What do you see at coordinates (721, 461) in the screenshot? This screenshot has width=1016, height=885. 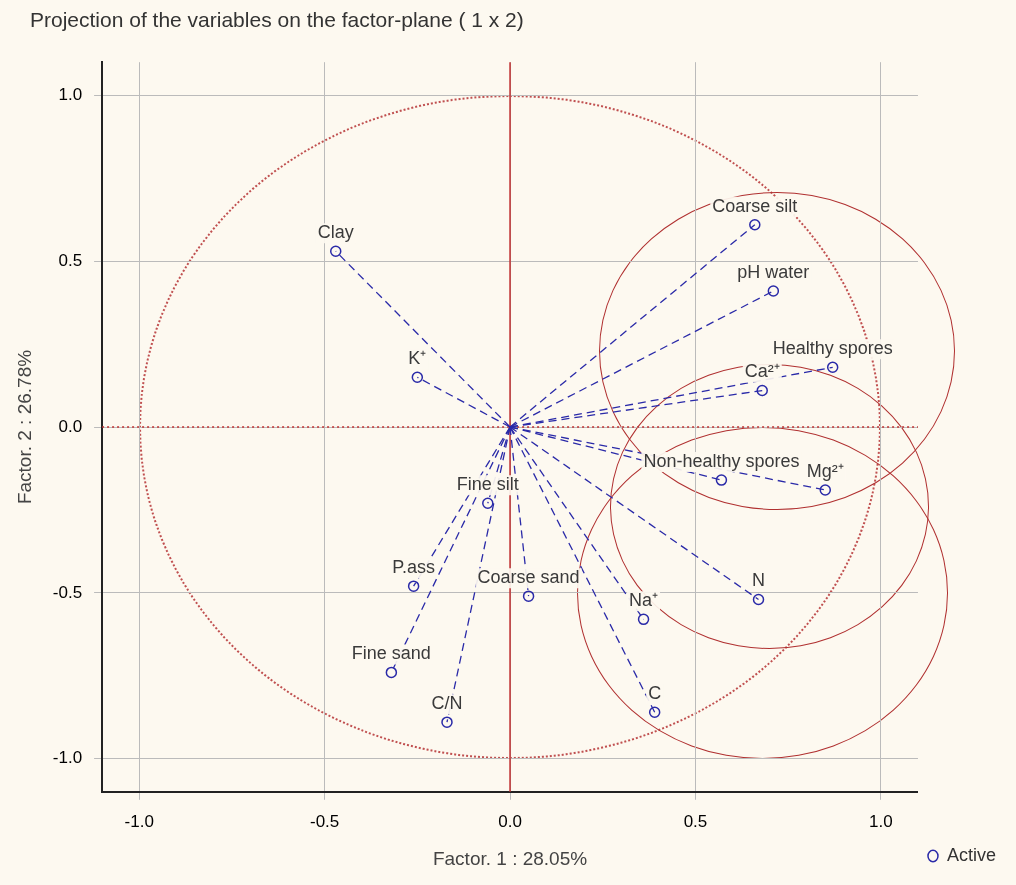 I see `annotation: Non-healthy spores` at bounding box center [721, 461].